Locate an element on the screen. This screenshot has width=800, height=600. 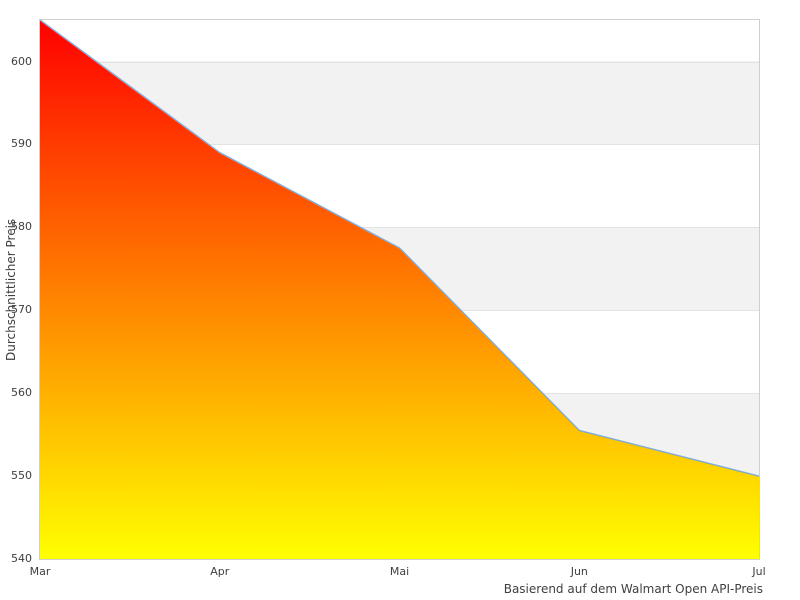
source-caption: Basierend auf dem Walmart Open API-Preis is located at coordinates (633, 589).